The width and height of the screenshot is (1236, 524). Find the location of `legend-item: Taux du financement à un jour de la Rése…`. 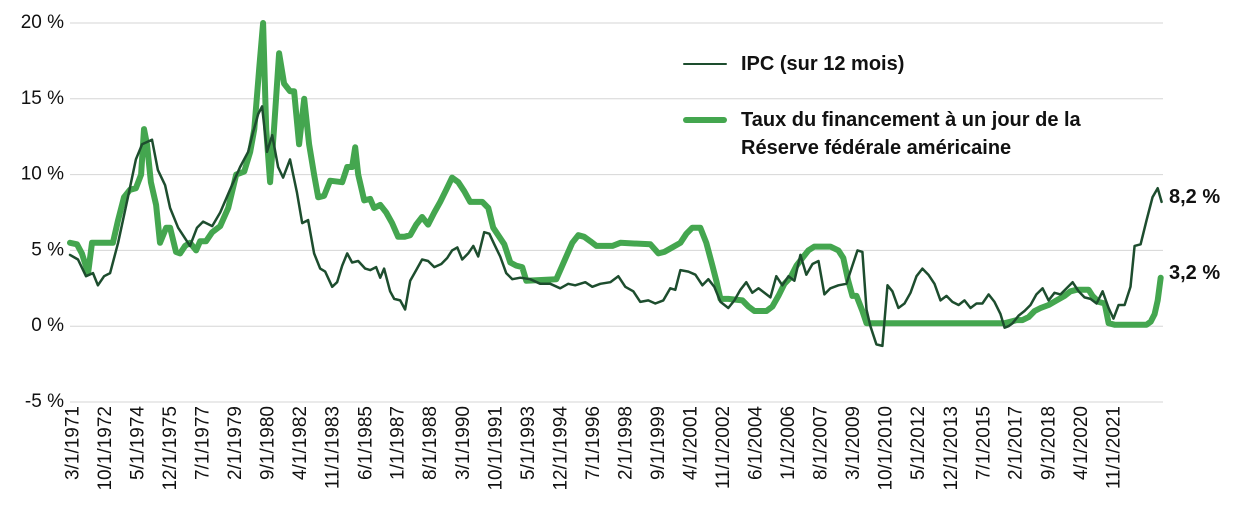

legend-item: Taux du financement à un jour de la Rése… is located at coordinates (913, 134).